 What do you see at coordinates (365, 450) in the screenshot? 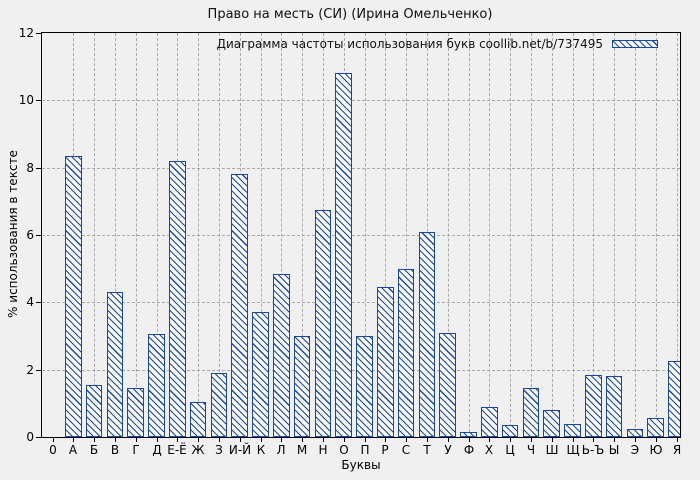
I see `x-tick-label-П: П` at bounding box center [365, 450].